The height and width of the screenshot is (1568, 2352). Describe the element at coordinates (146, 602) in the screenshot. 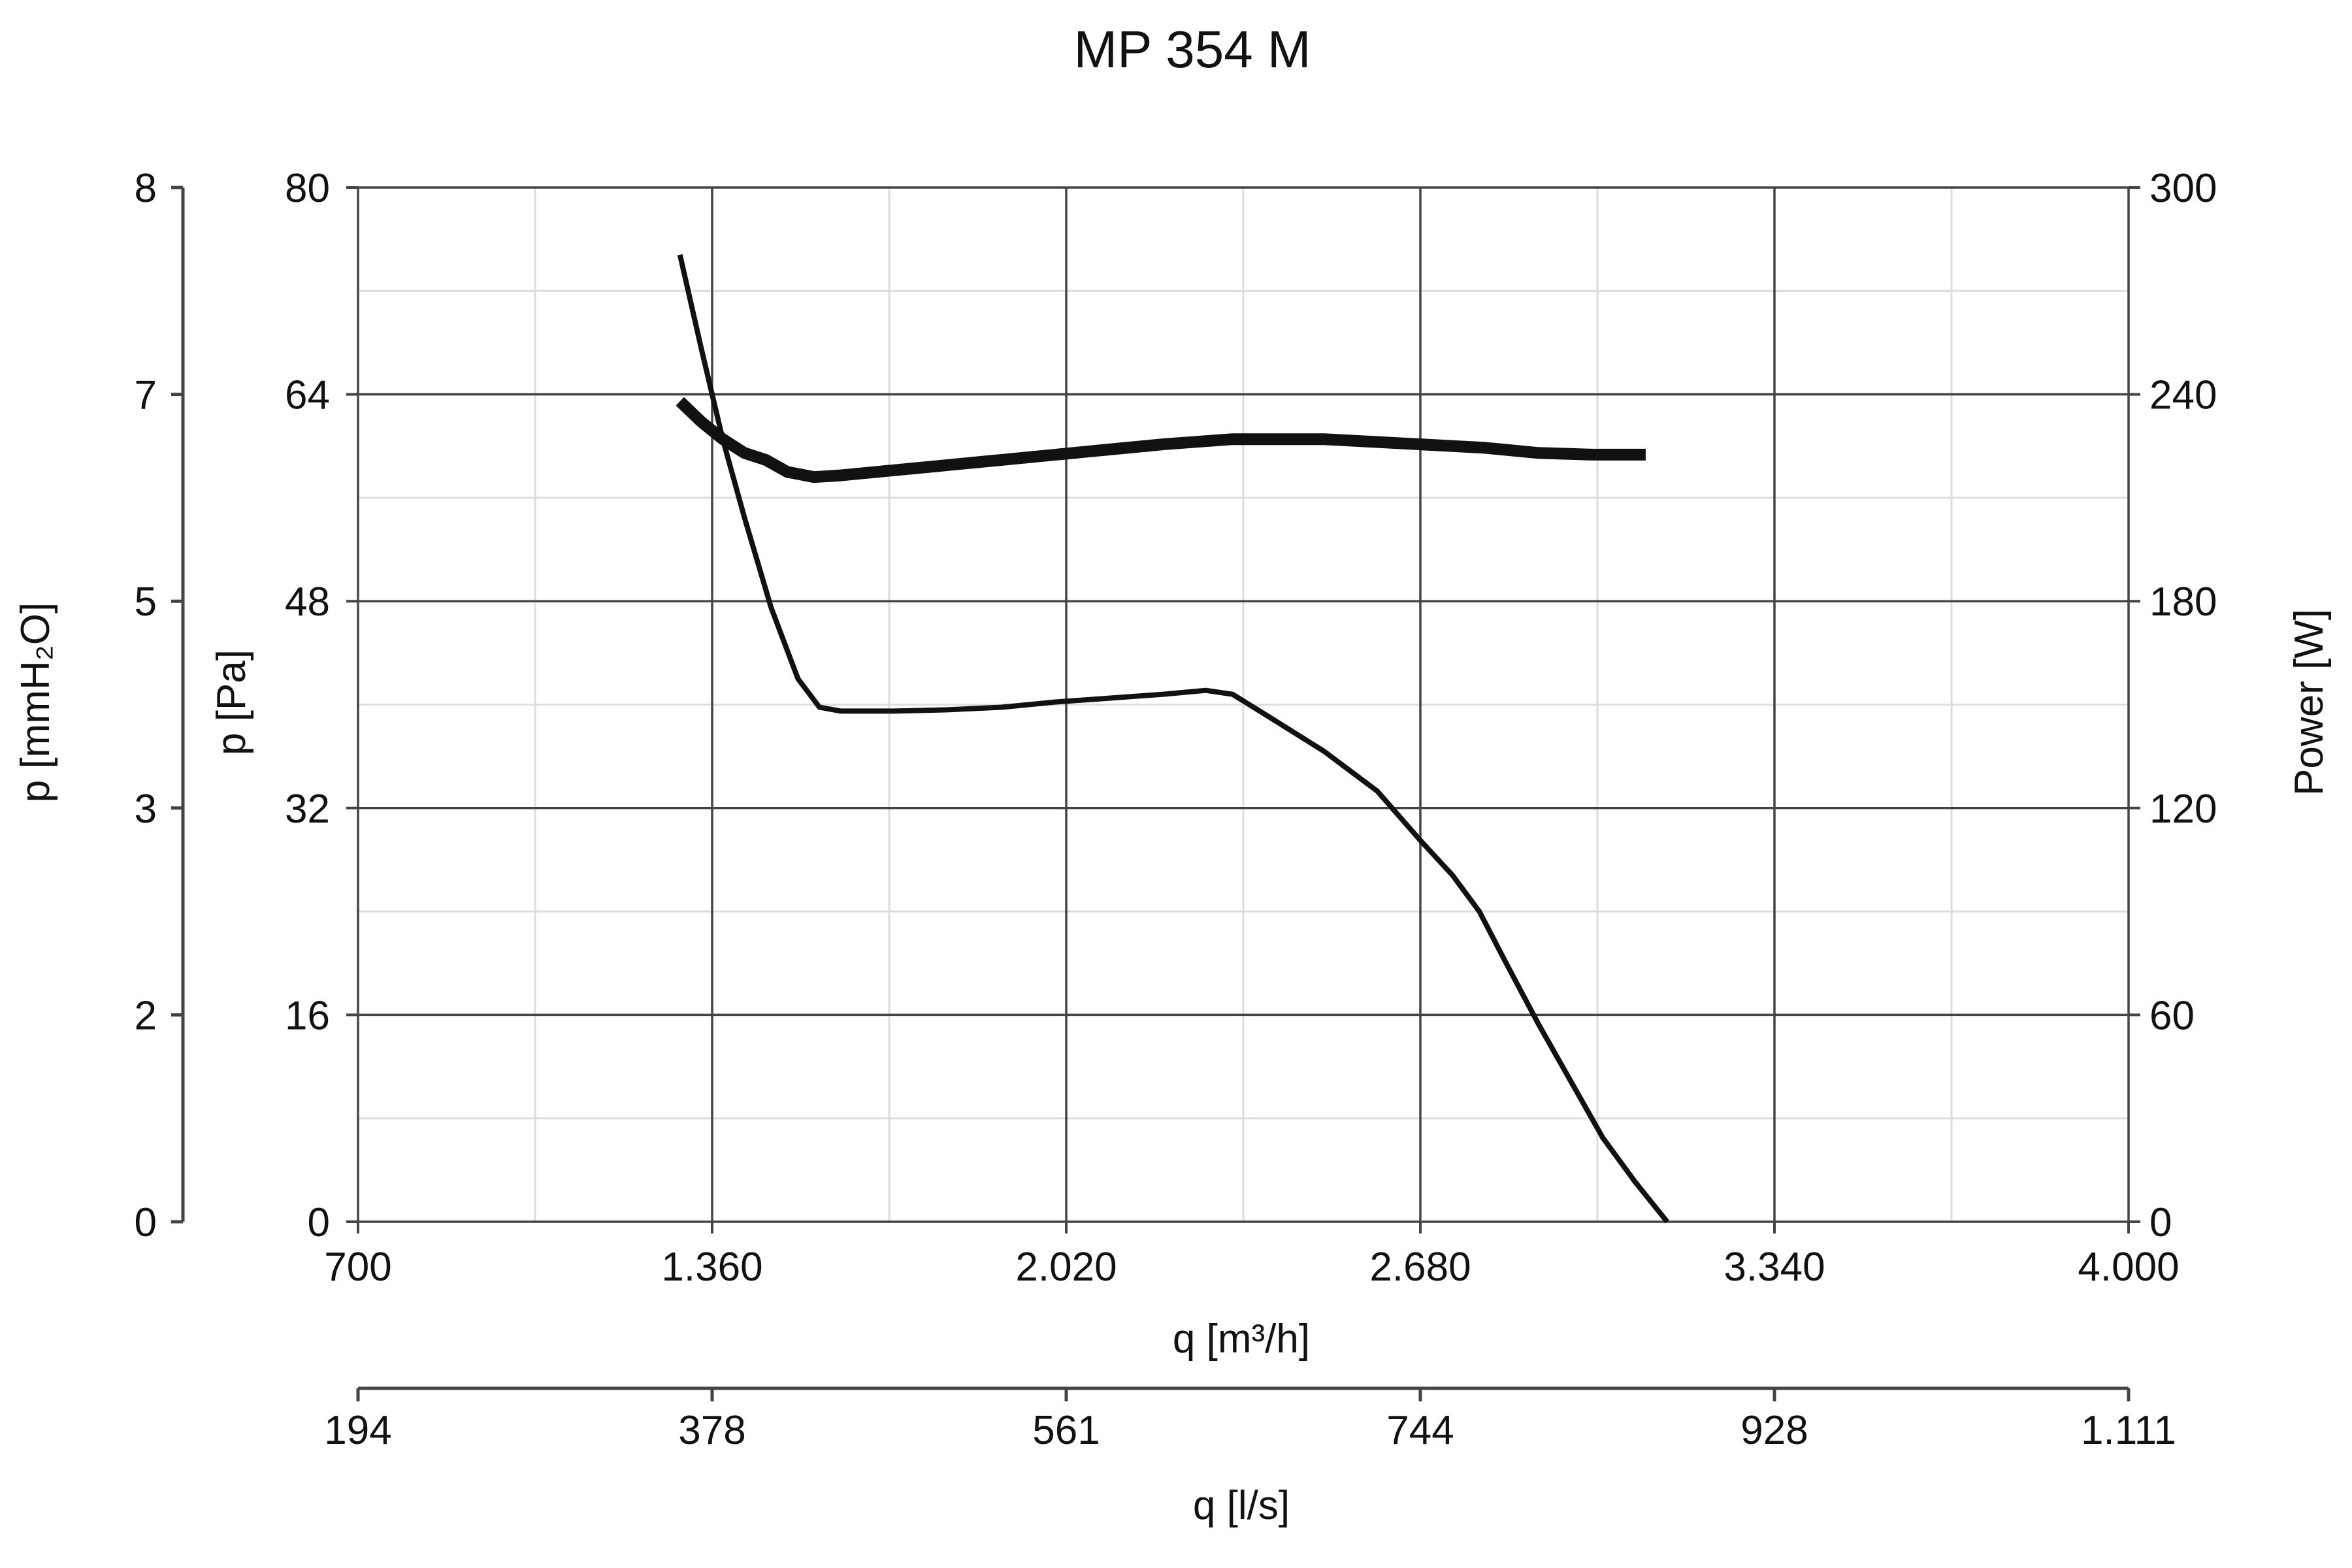

I see `y2-tick-label: 5` at that location.